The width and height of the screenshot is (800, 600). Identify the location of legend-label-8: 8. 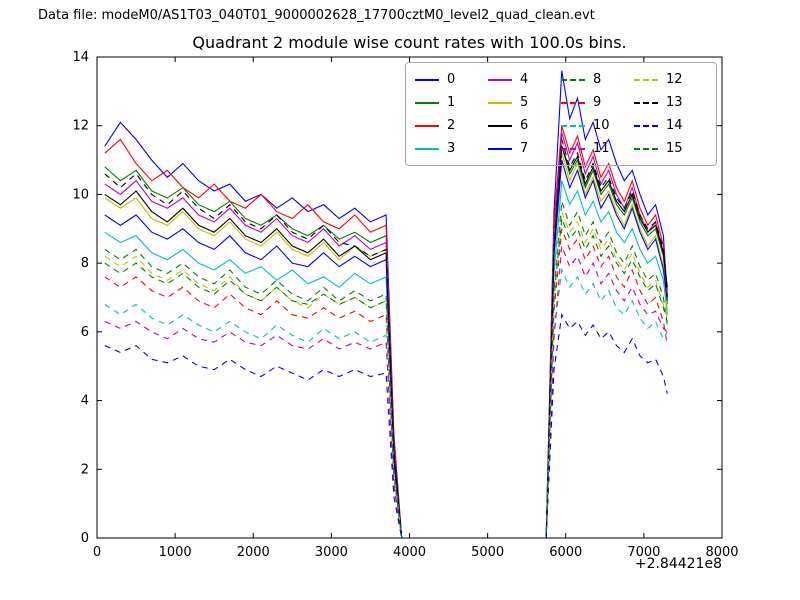
(597, 79).